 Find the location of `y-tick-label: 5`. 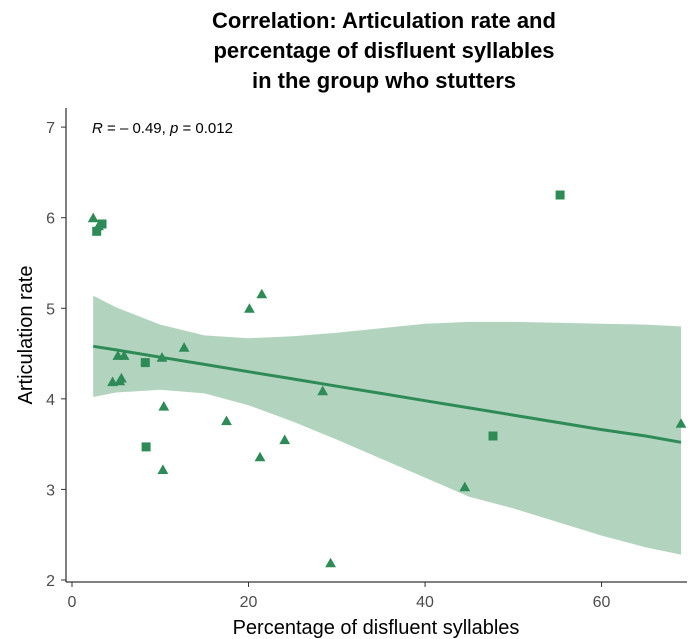

y-tick-label: 5 is located at coordinates (50, 309).